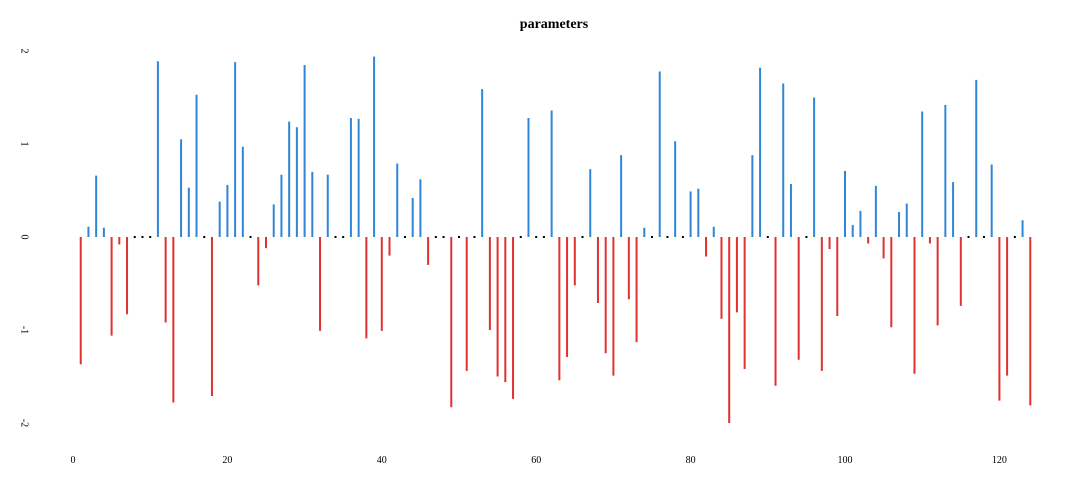 Image resolution: width=1080 pixels, height=480 pixels. Describe the element at coordinates (227, 460) in the screenshot. I see `x-tick-label-20: 20` at that location.